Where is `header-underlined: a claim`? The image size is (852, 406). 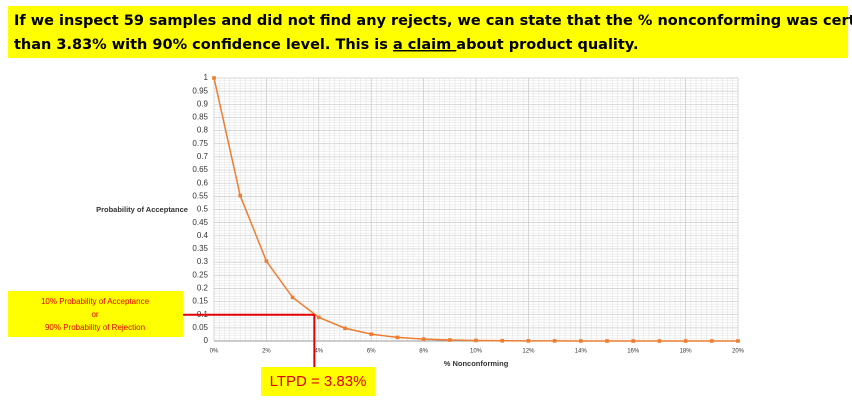 header-underlined: a claim is located at coordinates (424, 45).